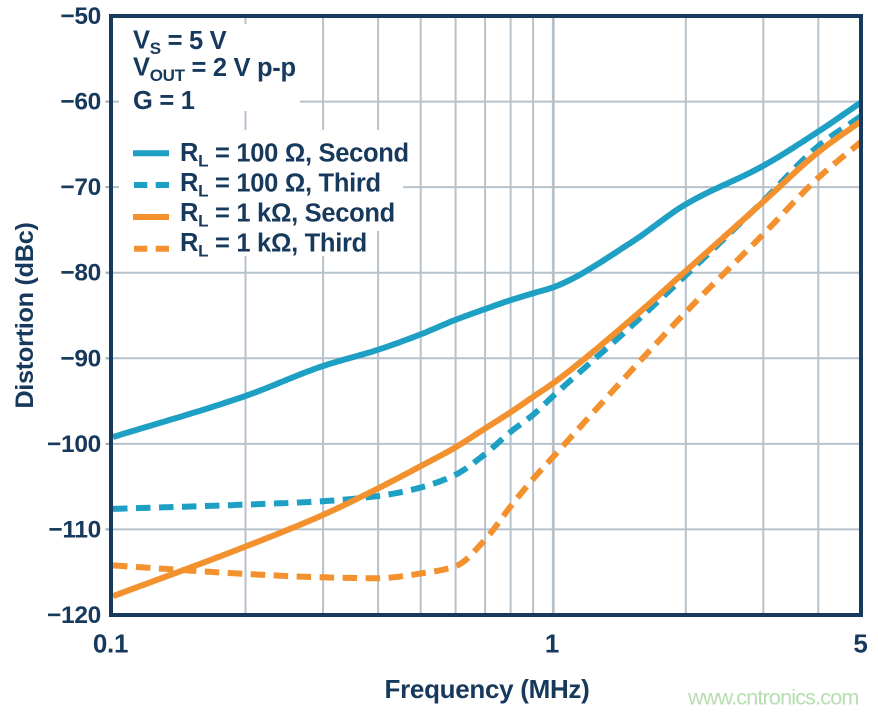  I want to click on svg-text: www.cntronics.com, so click(772, 698).